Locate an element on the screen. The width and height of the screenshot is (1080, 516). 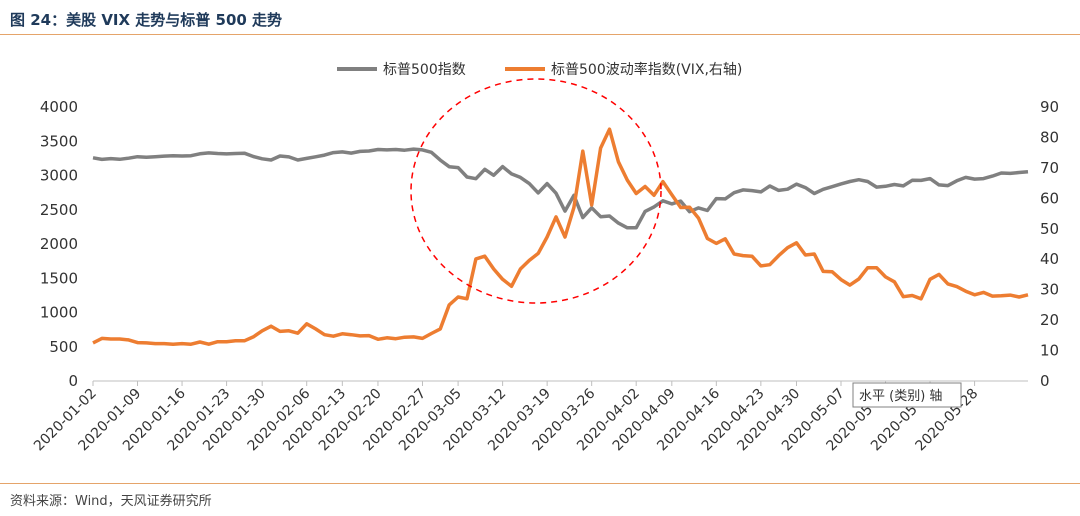
y-right-tick-label: 80 is located at coordinates (1049, 137).